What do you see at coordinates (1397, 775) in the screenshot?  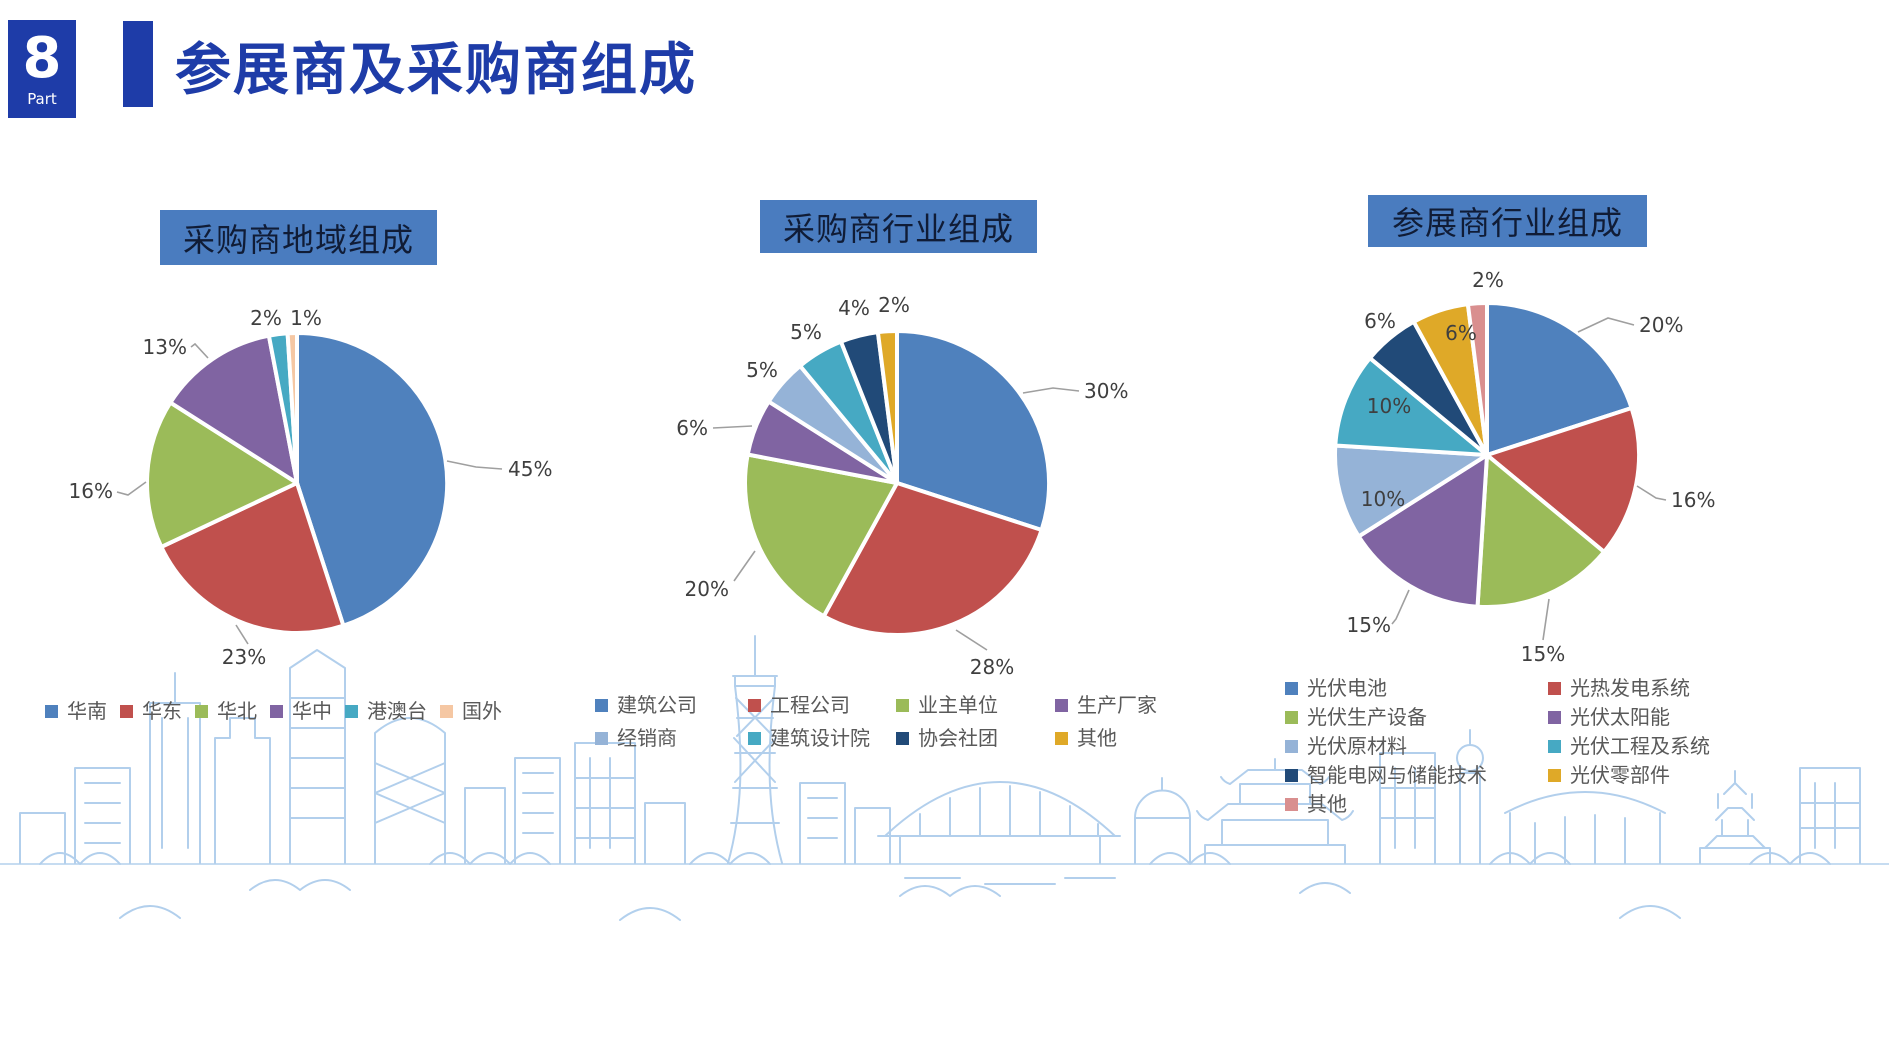 I see `legend-label: 智能电网与储能技术` at bounding box center [1397, 775].